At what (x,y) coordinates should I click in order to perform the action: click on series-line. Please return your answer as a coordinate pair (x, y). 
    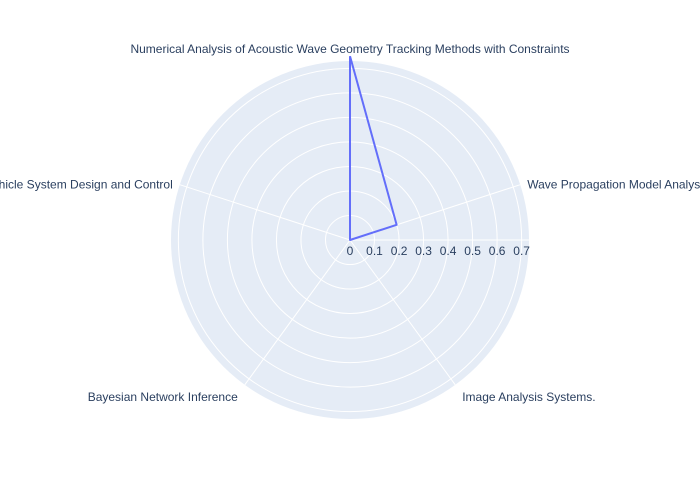
    Looking at the image, I should click on (373, 148).